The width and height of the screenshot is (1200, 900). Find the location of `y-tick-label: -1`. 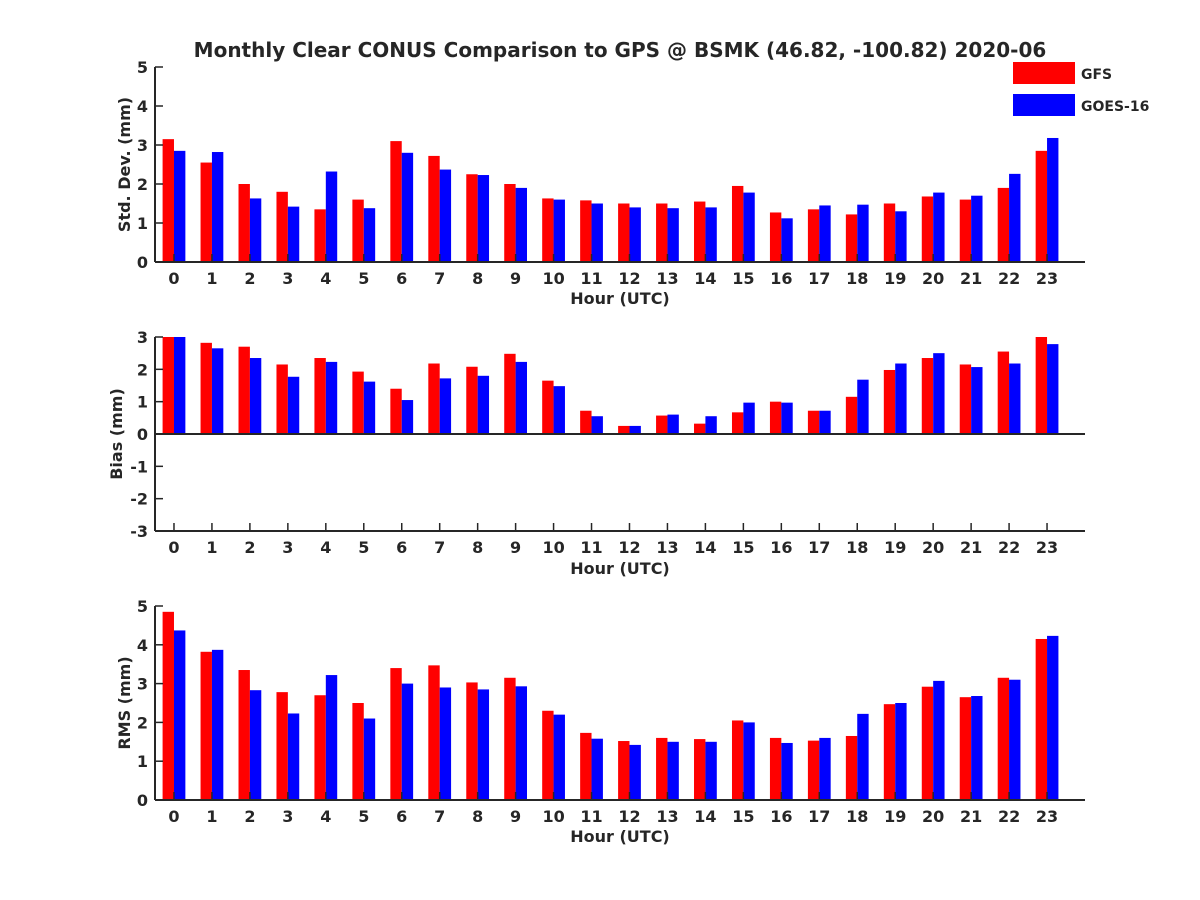

y-tick-label: -1 is located at coordinates (139, 466).